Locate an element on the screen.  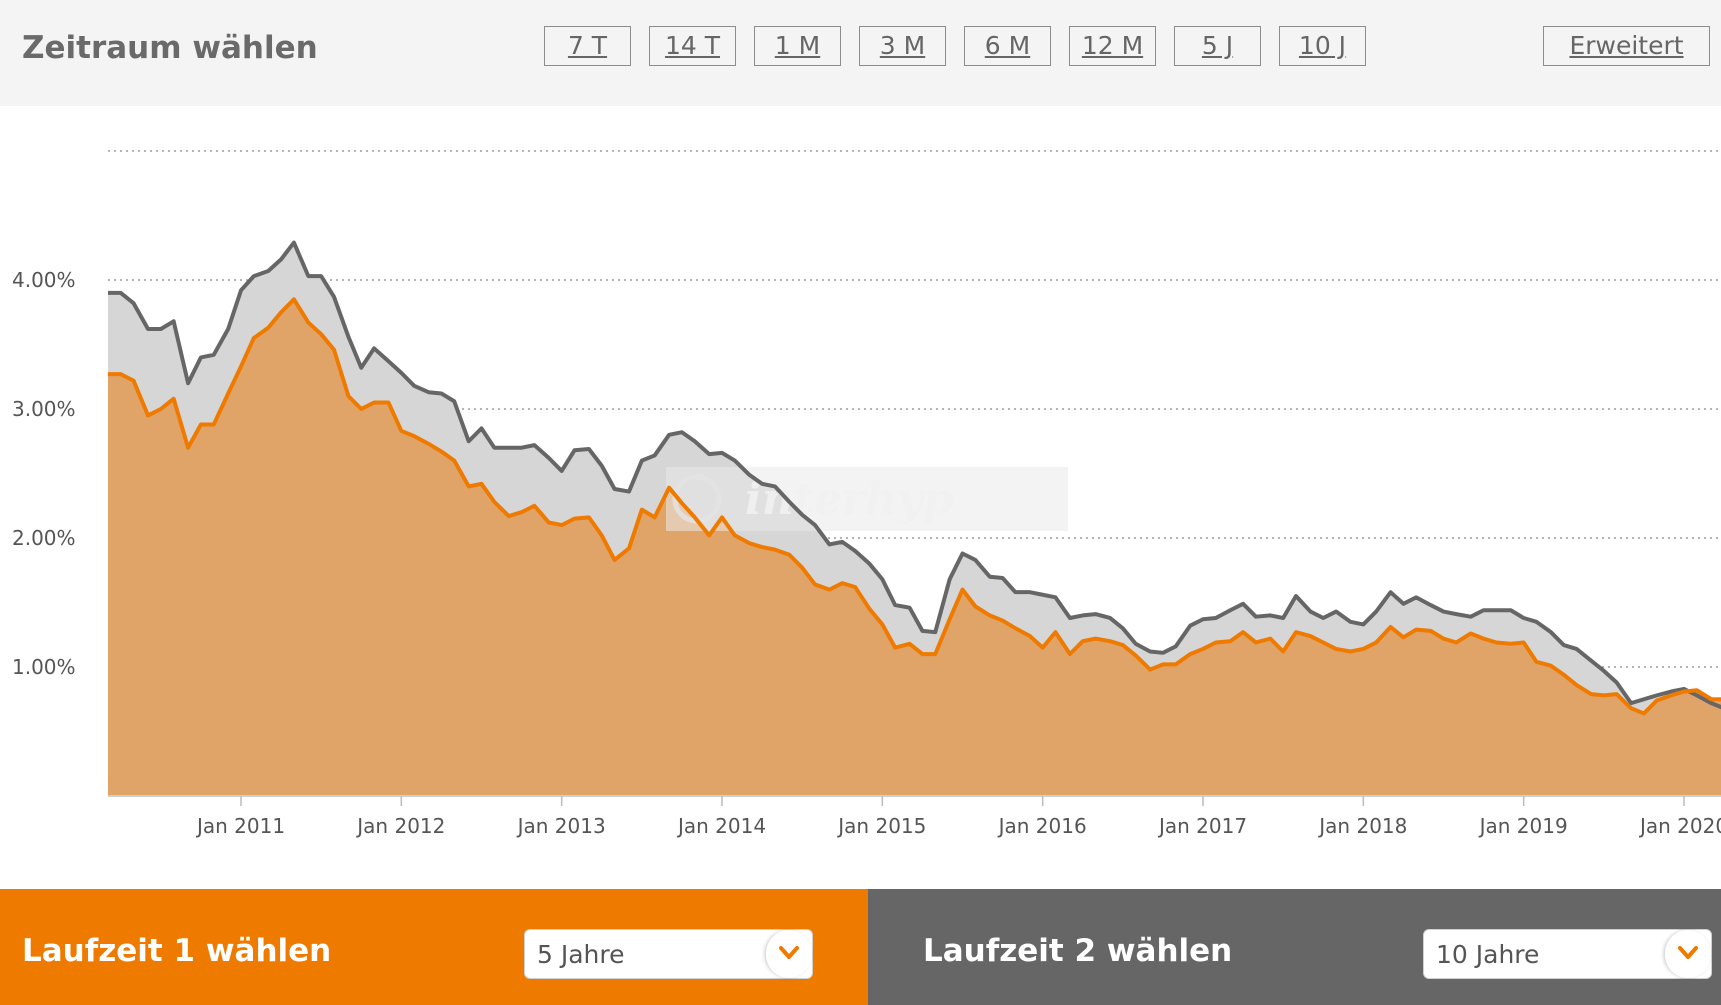
range-button-10j: 10 J is located at coordinates (1322, 46).